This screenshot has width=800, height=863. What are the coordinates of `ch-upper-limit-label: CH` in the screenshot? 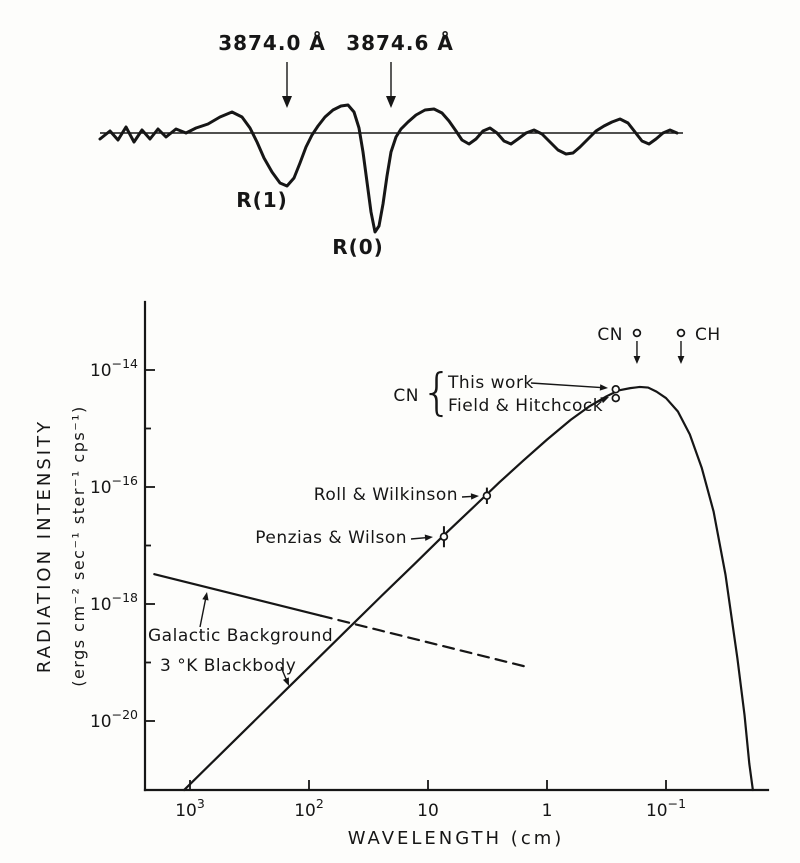 It's located at (708, 335).